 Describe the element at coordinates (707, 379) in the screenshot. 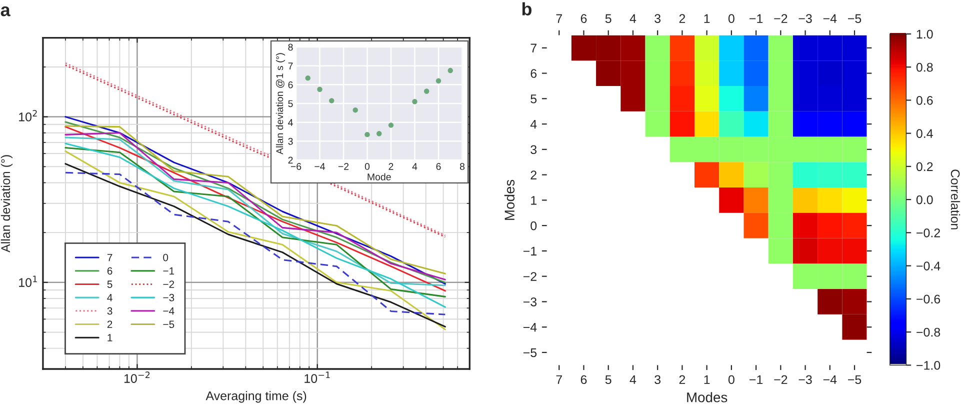

I see `x-tick-label: 1` at that location.